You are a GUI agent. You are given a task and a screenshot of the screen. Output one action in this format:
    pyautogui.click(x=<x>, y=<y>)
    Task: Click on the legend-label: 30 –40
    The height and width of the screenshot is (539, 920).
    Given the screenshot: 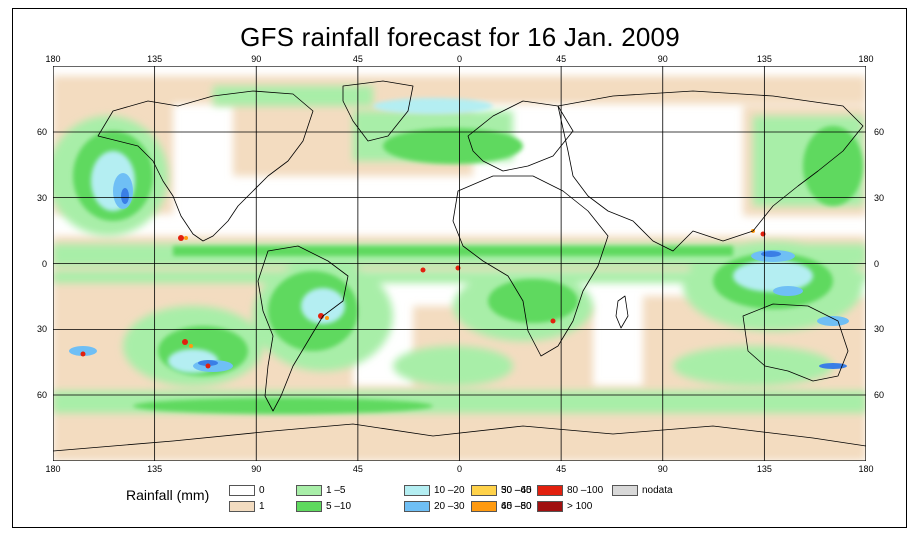 What is the action you would take?
    pyautogui.click(x=516, y=490)
    